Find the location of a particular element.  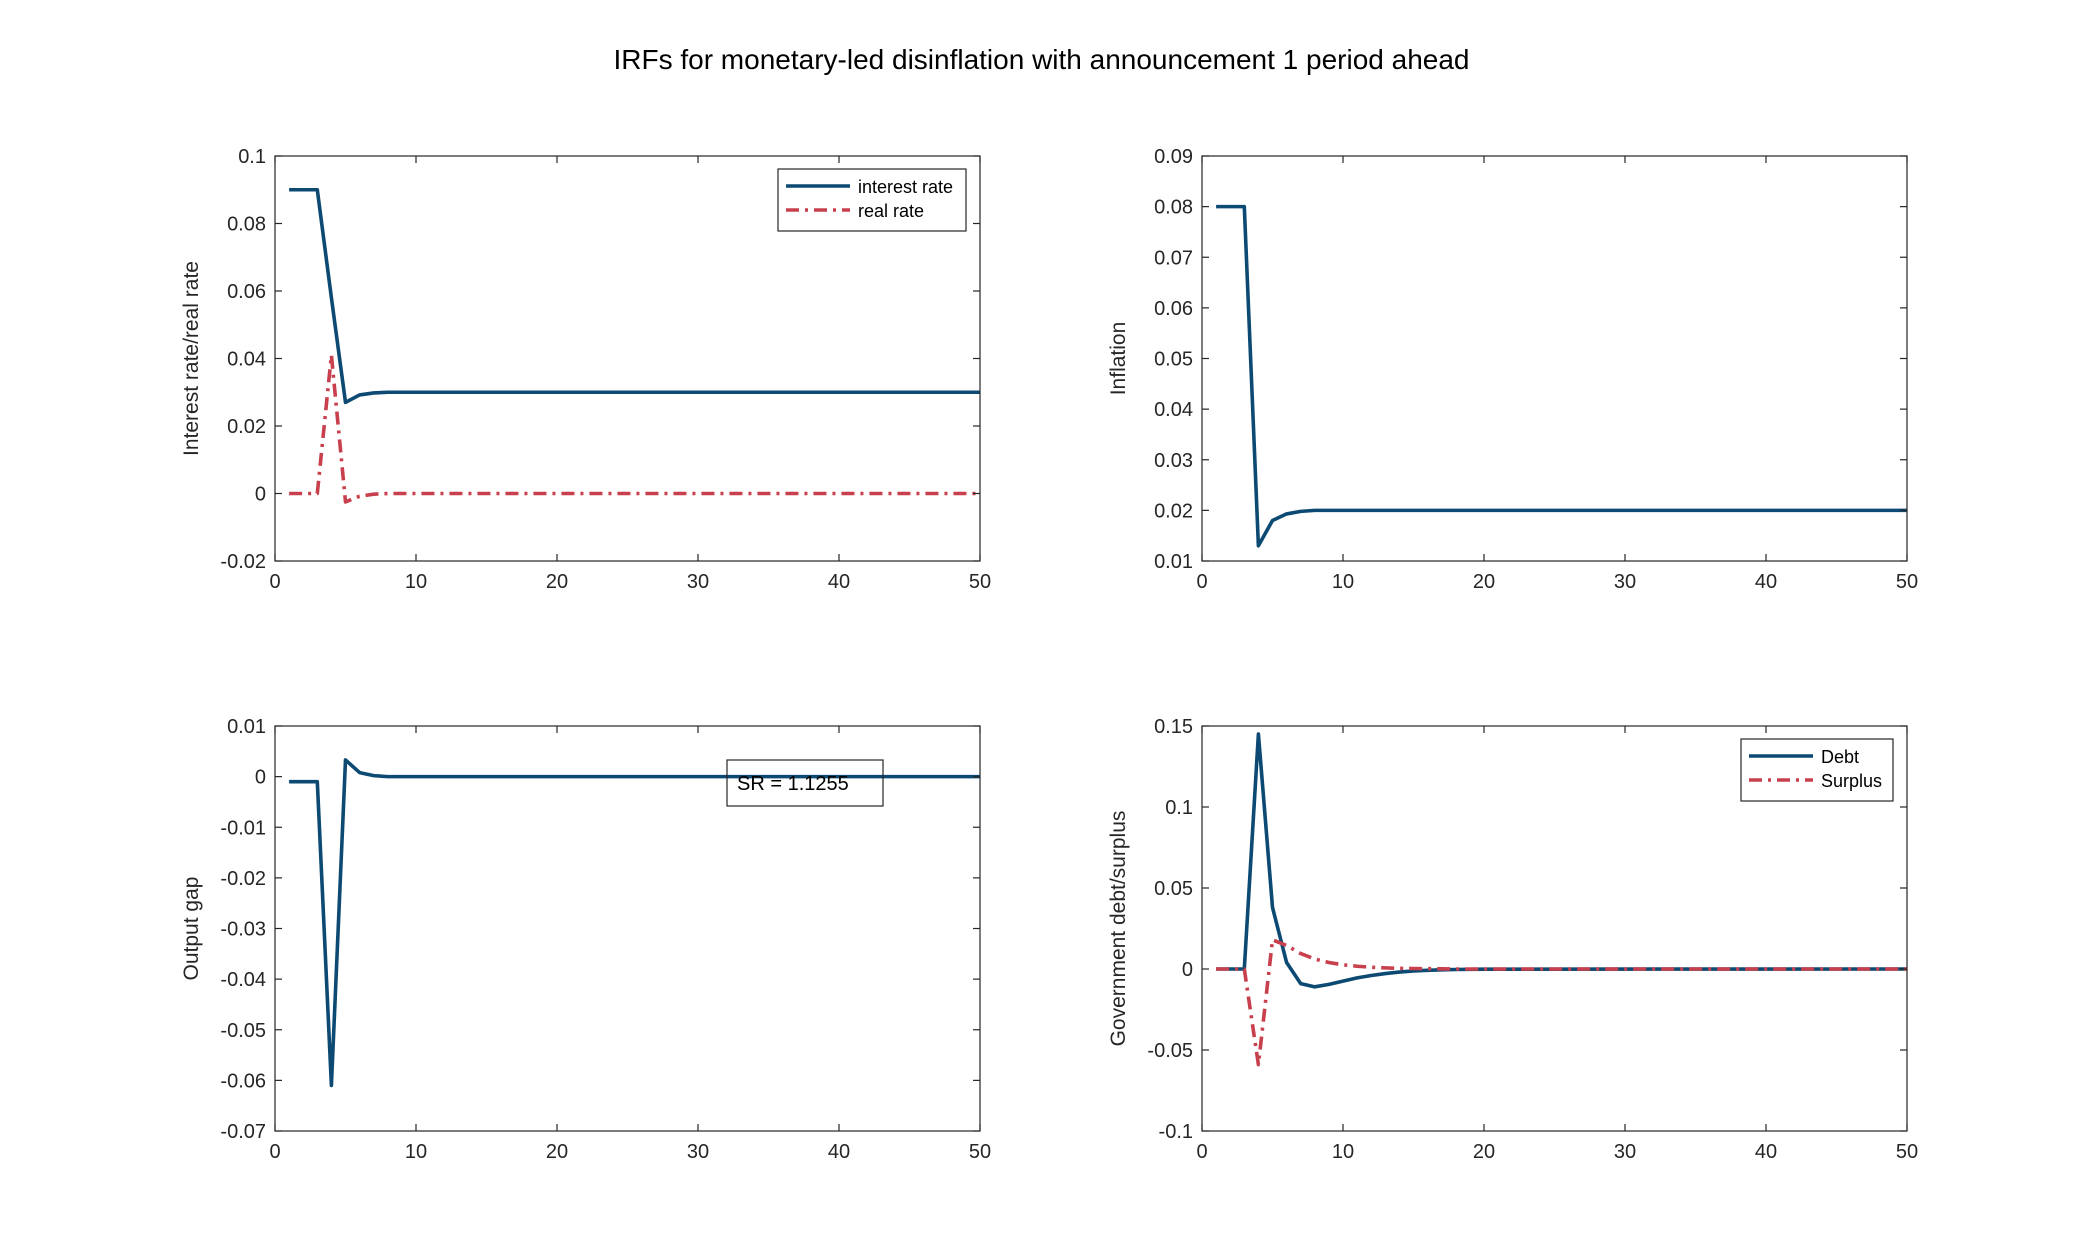

y-axis-label: Government debt/surplus is located at coordinates (1118, 929).